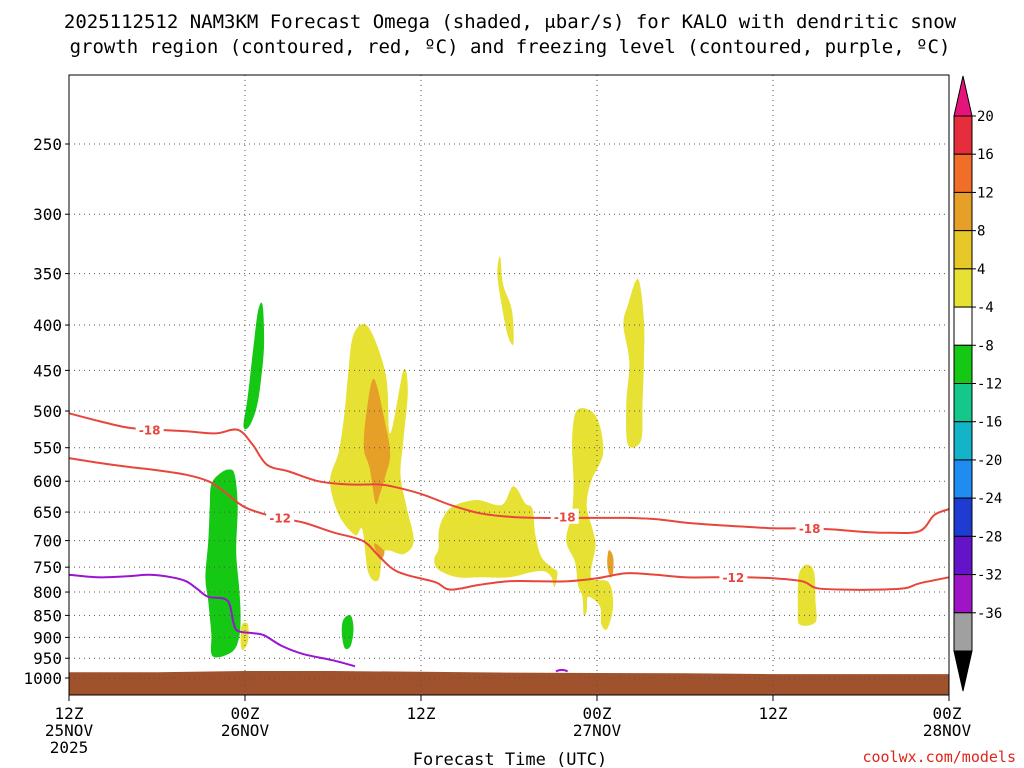  I want to click on colorbar-label-12: -32, so click(989, 576).